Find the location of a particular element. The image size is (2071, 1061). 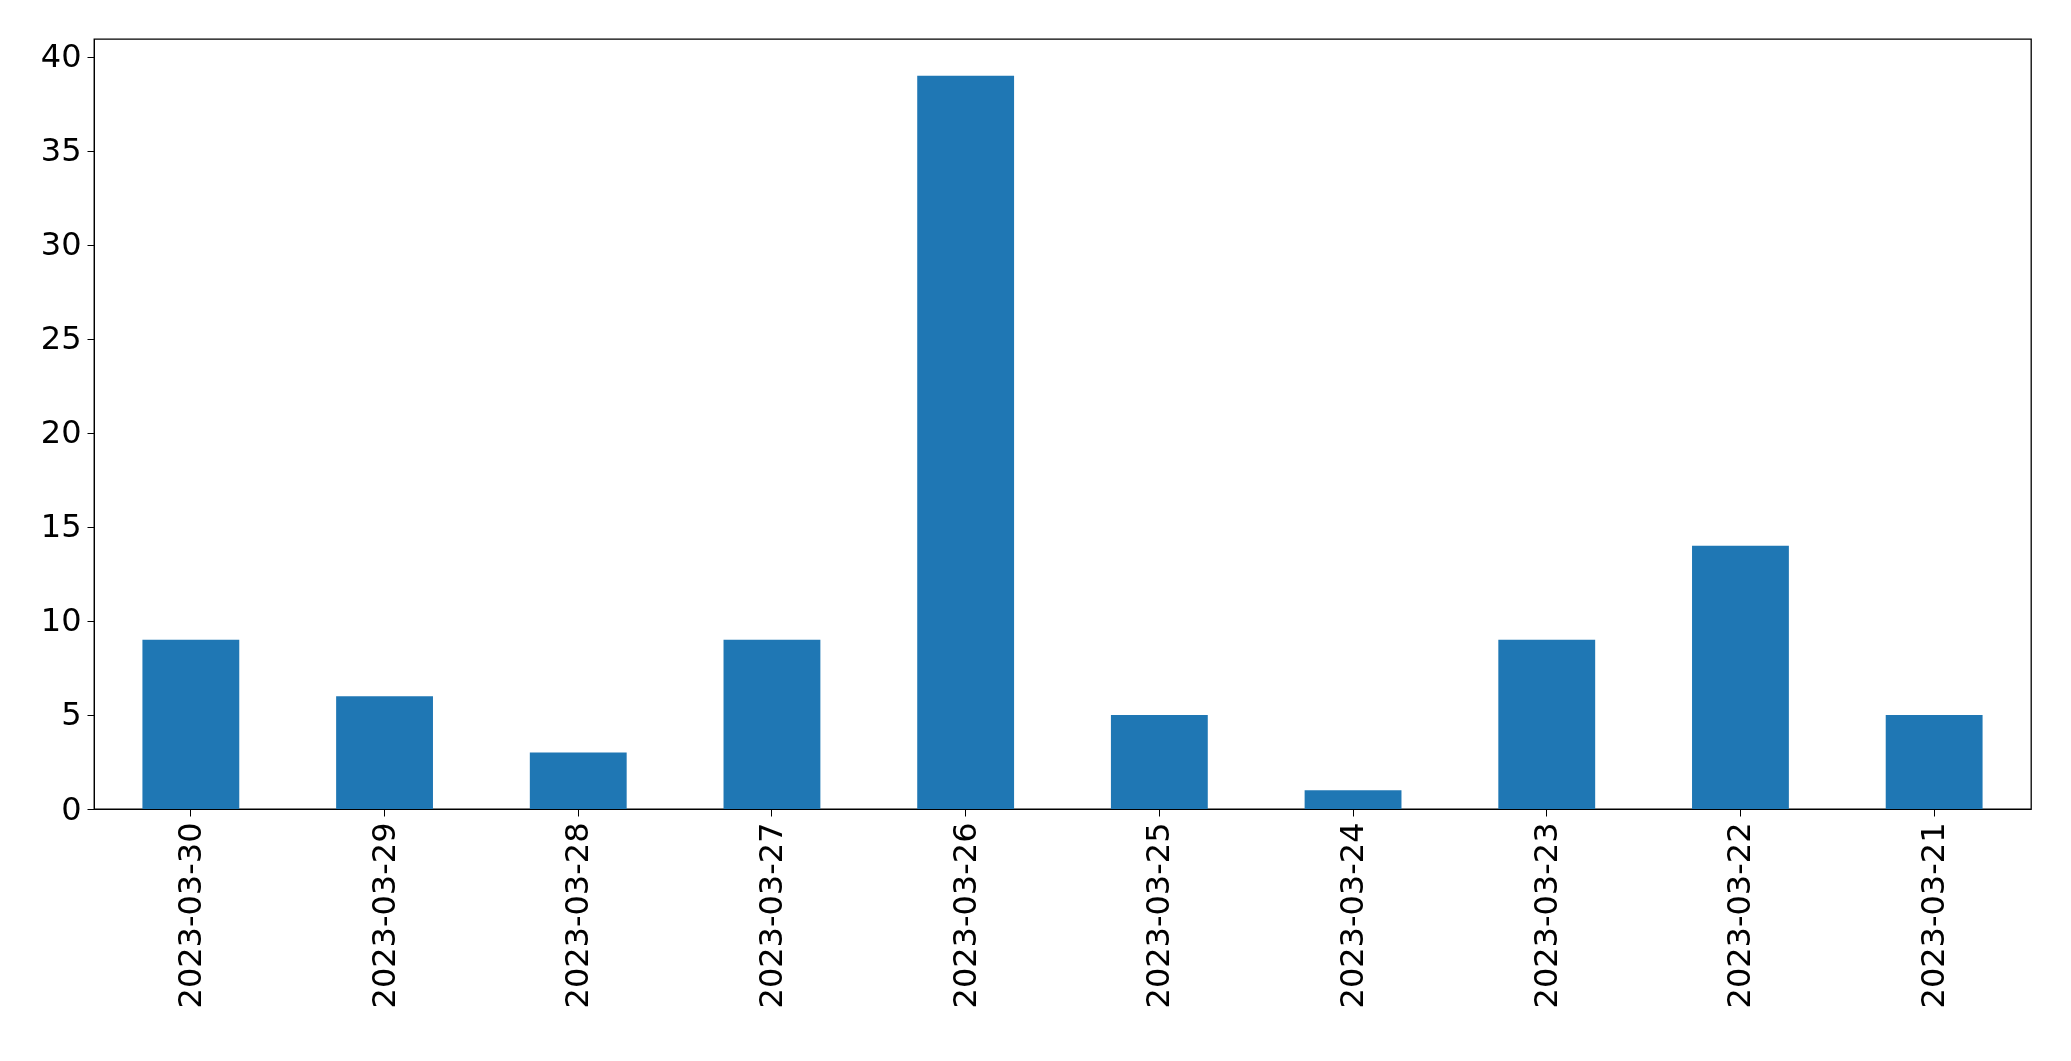

y-tick-label: 20 is located at coordinates (61, 432).